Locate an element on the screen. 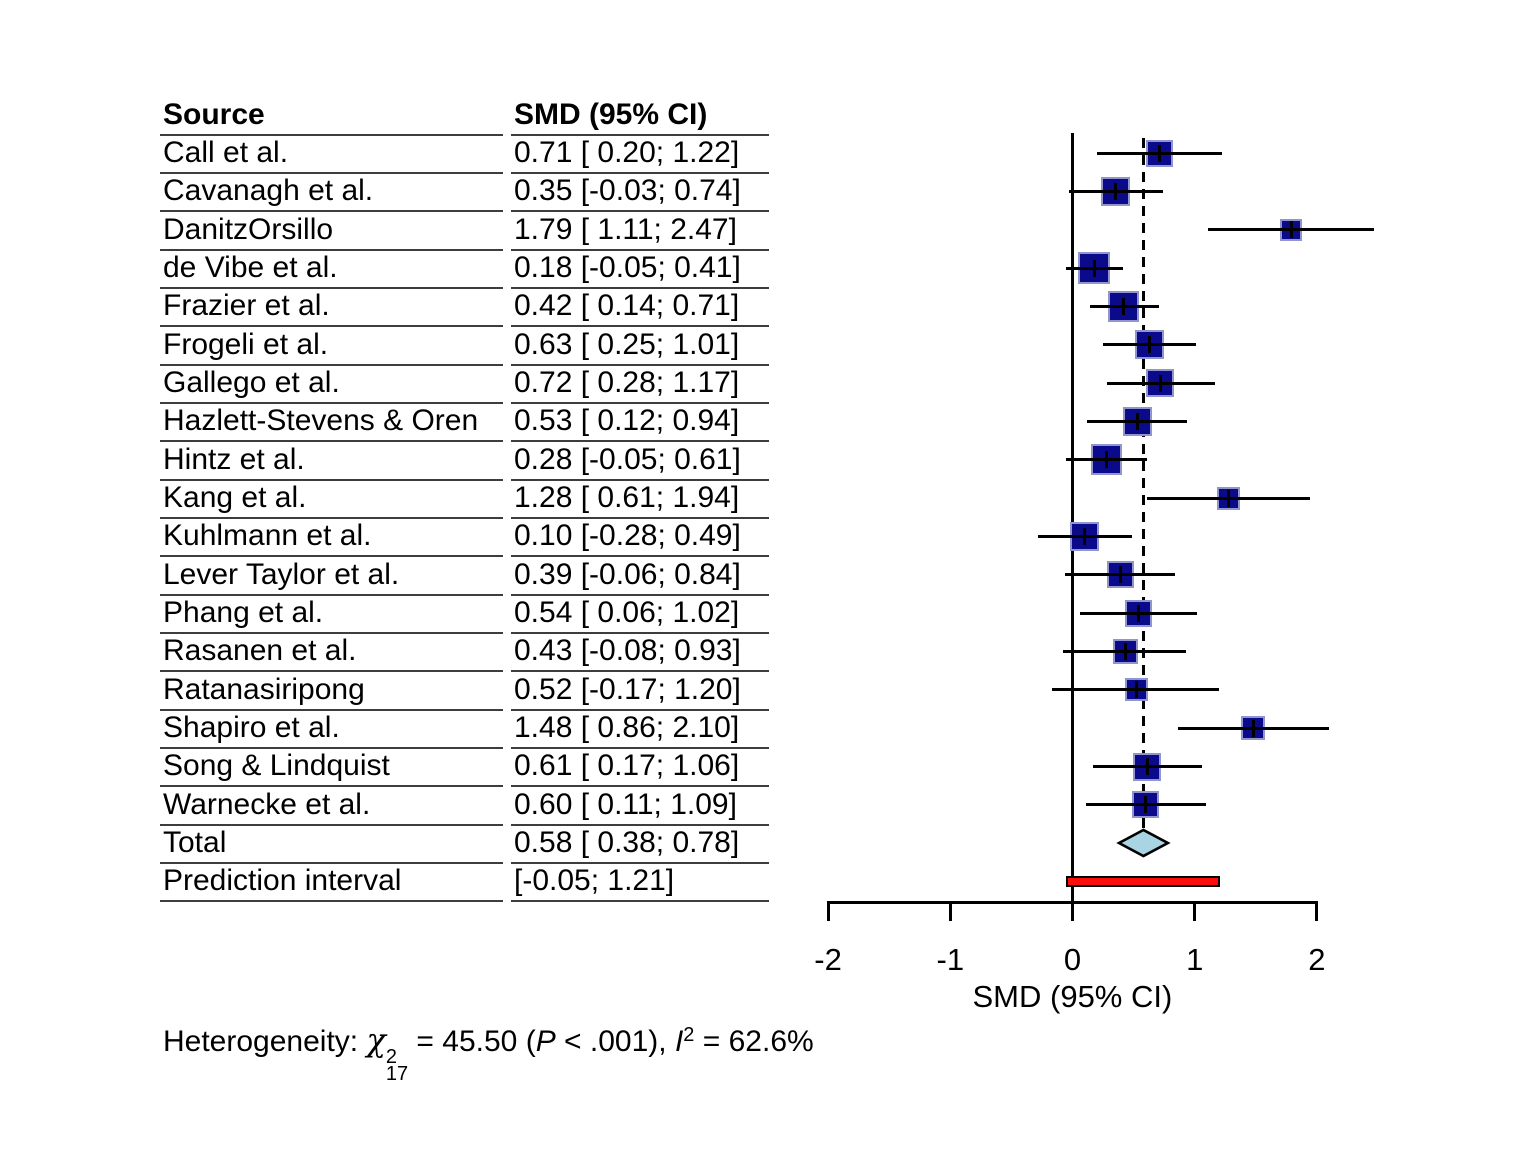 The width and height of the screenshot is (1536, 1152). source-cell: de Vibe et al. is located at coordinates (331, 269).